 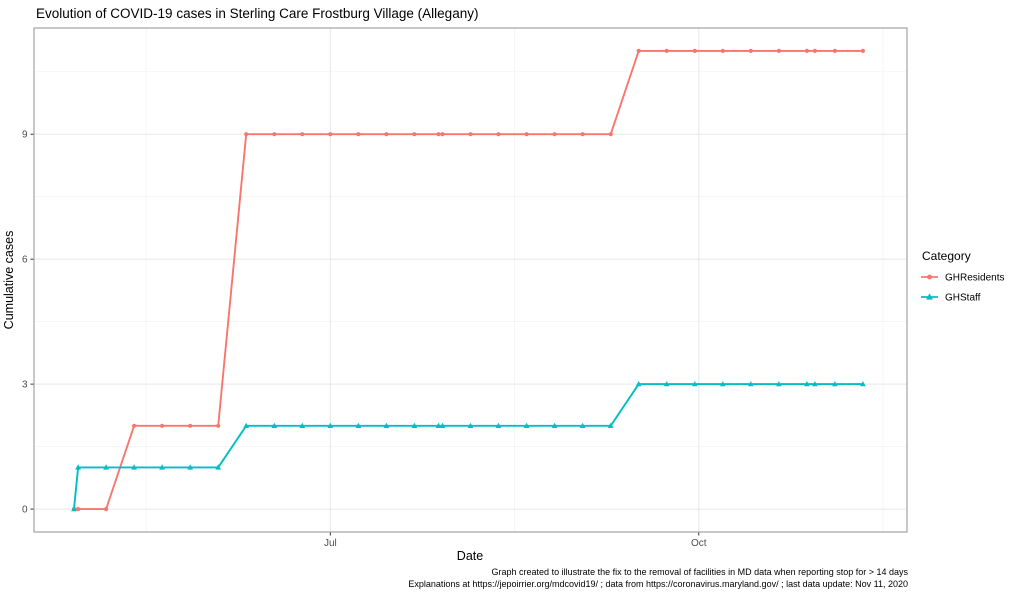 What do you see at coordinates (470, 556) in the screenshot?
I see `x-axis-title: Date` at bounding box center [470, 556].